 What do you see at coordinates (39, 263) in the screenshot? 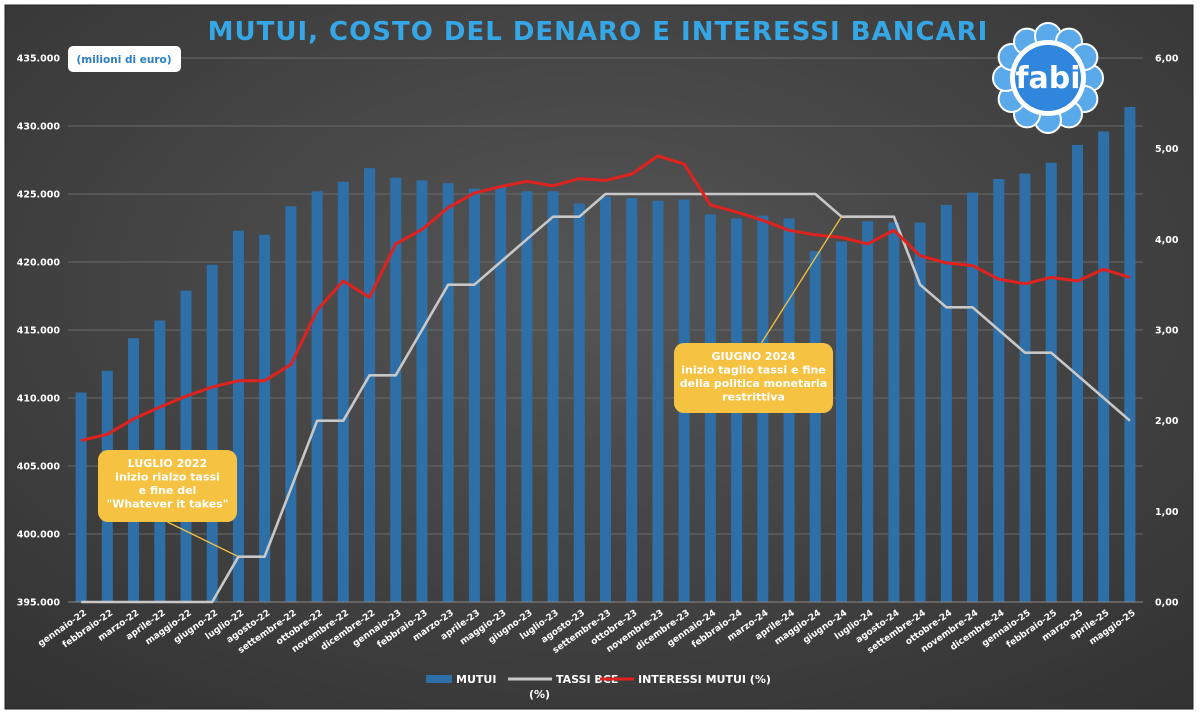
I see `left-tick-label: 420.000` at bounding box center [39, 263].